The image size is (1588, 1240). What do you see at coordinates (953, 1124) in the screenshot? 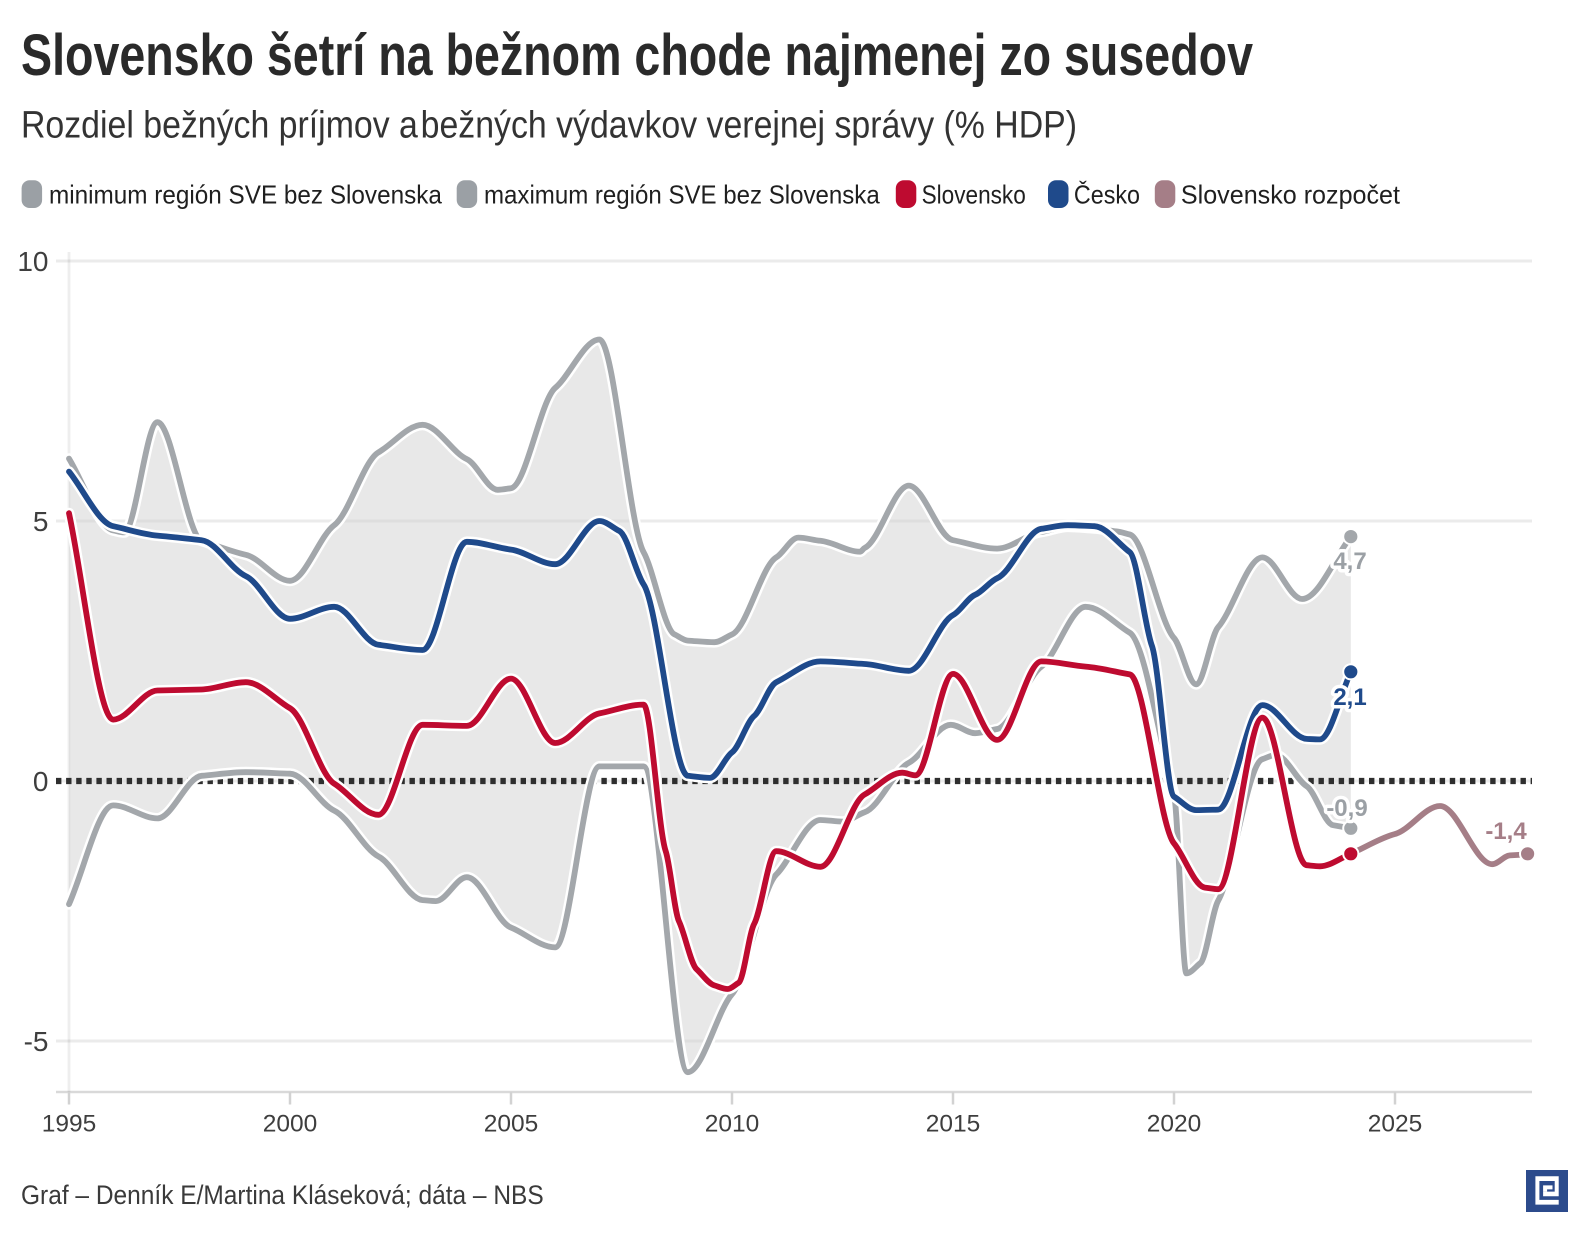
I see `svg-text: 2015` at bounding box center [953, 1124].